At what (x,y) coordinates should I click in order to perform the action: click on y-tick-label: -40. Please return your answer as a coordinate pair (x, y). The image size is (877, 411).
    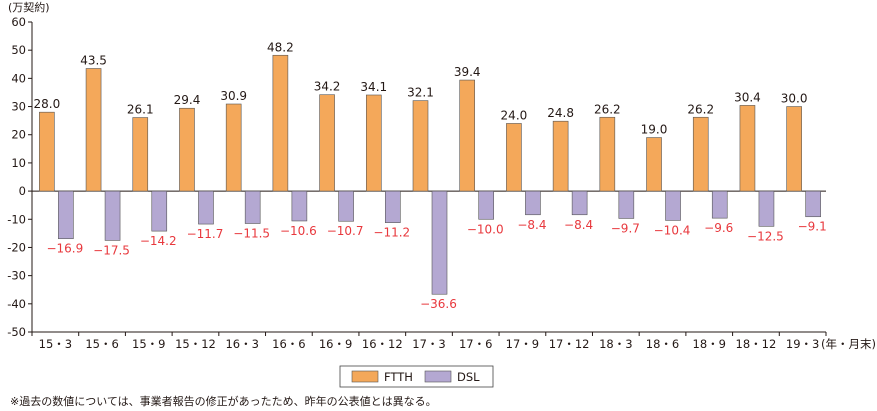
    Looking at the image, I should click on (16, 304).